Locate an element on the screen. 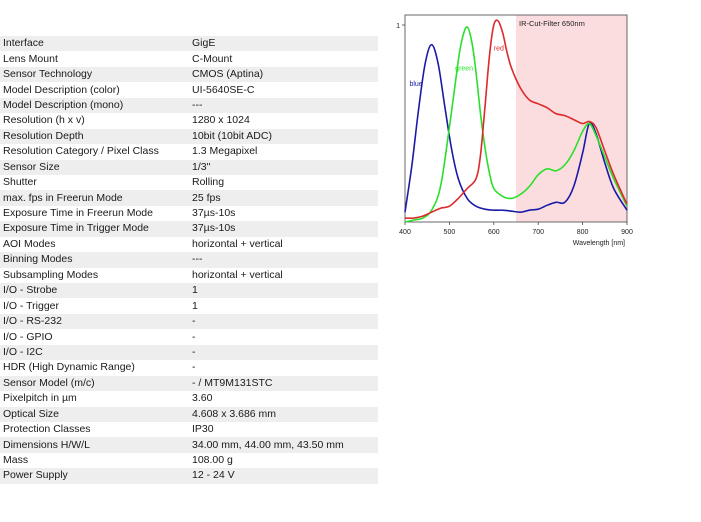 The image size is (701, 522). spec-value: 108.00 g is located at coordinates (283, 460).